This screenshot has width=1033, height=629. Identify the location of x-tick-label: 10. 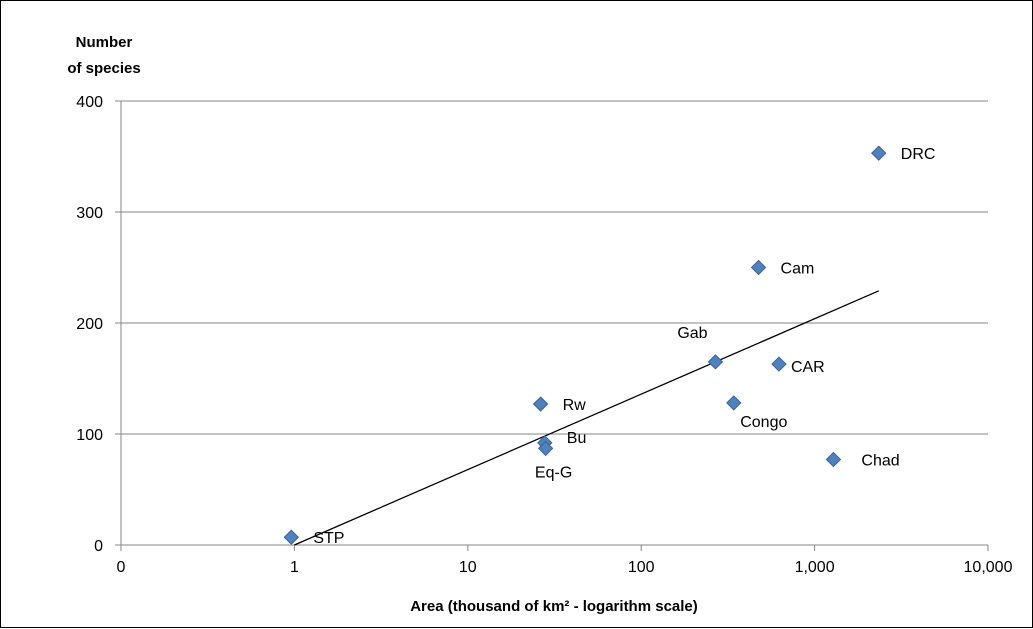
(468, 567).